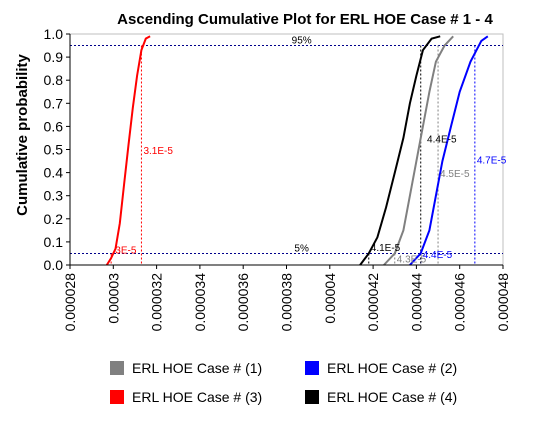 This screenshot has height=430, width=550. Describe the element at coordinates (200, 302) in the screenshot. I see `x-tick-label: 0.000034` at that location.